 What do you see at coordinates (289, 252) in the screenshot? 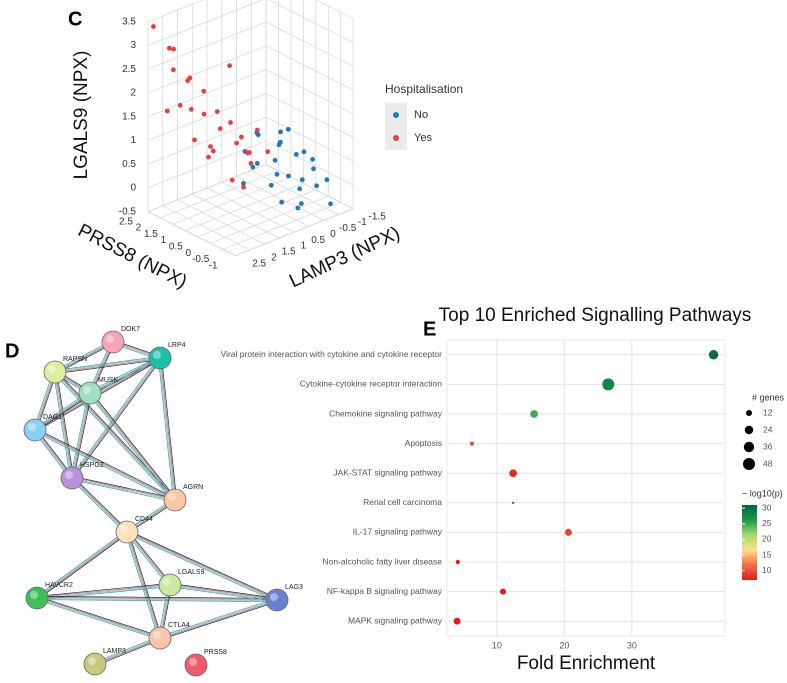
I see `x-tick-label: 1.5` at bounding box center [289, 252].